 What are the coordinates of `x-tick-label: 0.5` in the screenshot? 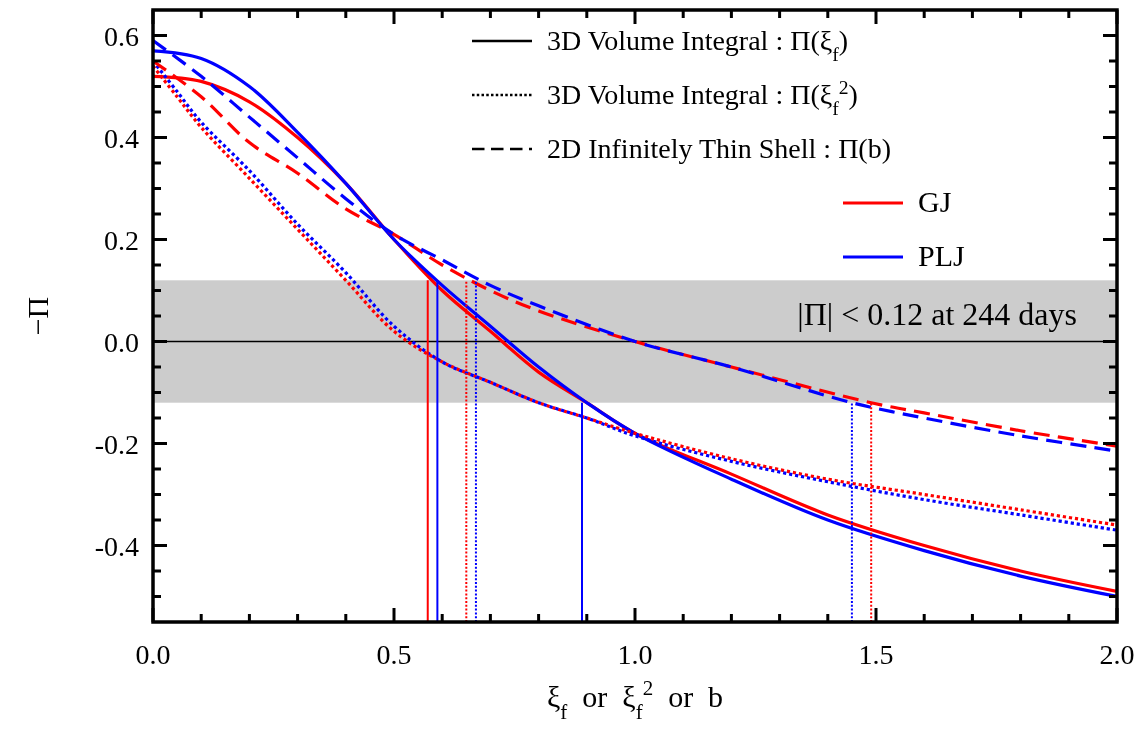 It's located at (394, 654).